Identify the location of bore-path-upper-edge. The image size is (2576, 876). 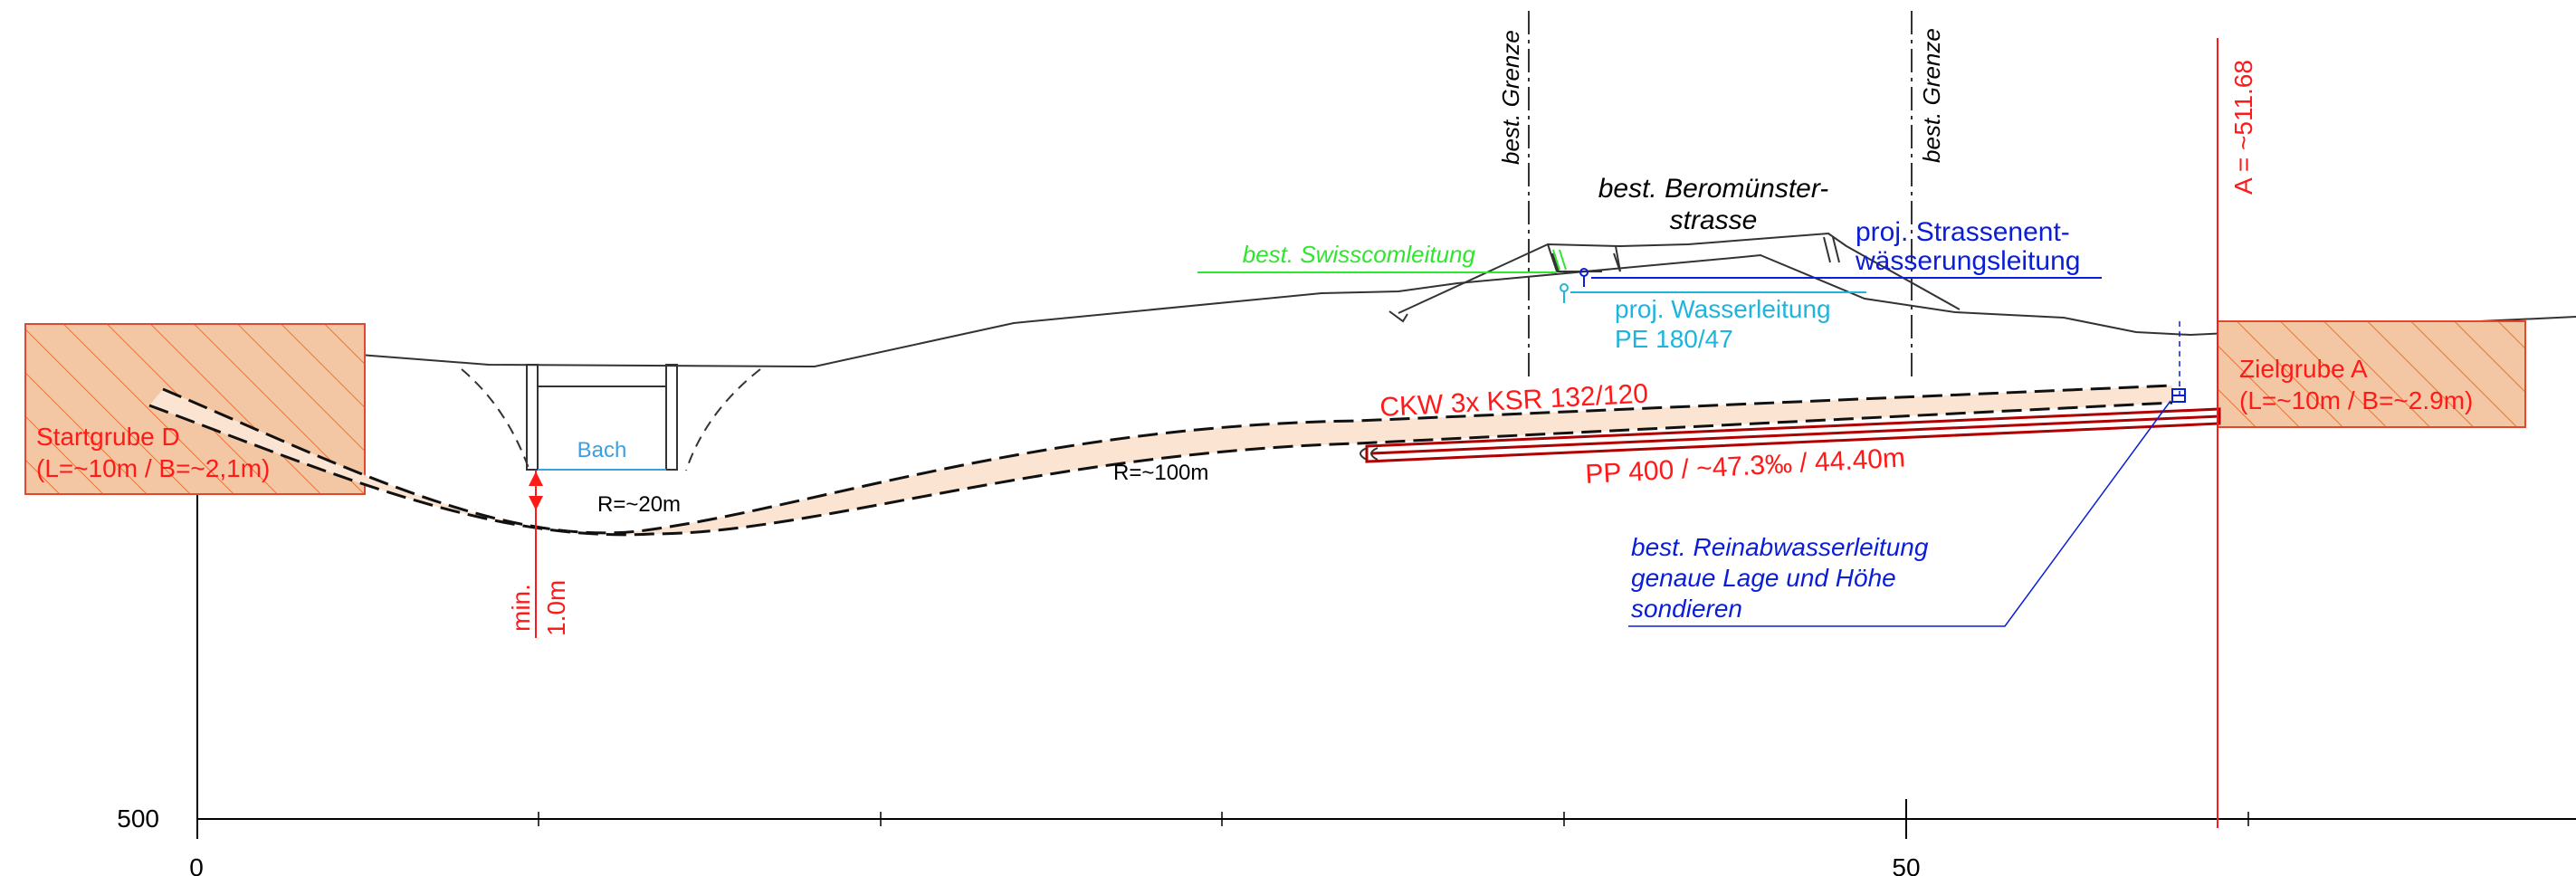
(1167, 459).